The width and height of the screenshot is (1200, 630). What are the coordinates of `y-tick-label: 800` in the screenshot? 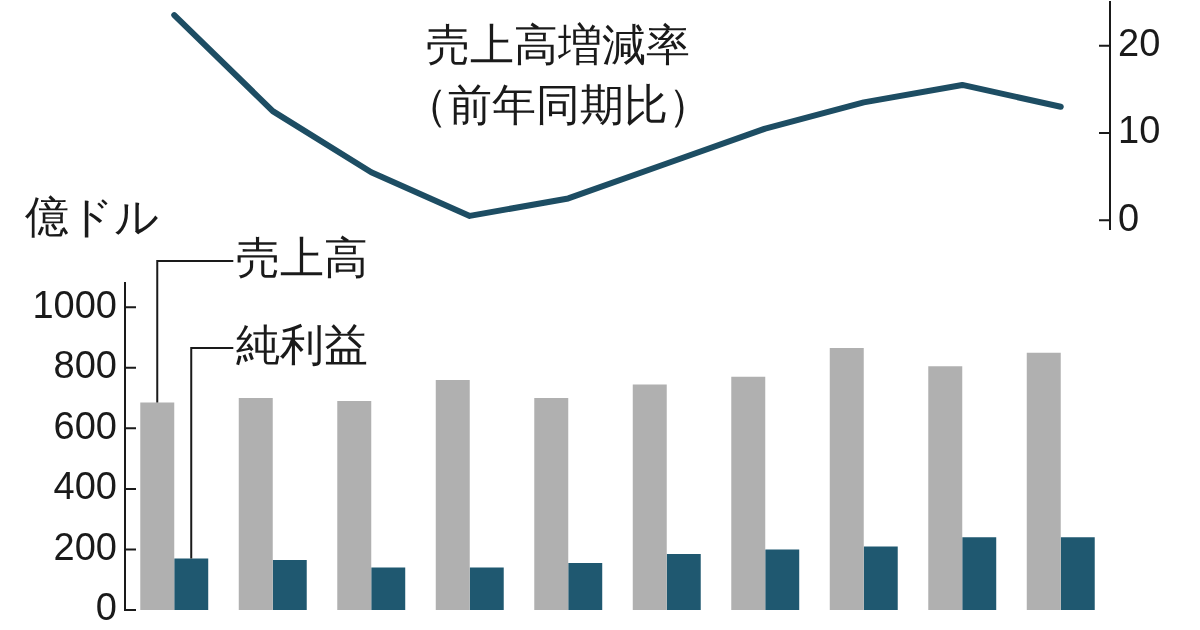 It's located at (85, 365).